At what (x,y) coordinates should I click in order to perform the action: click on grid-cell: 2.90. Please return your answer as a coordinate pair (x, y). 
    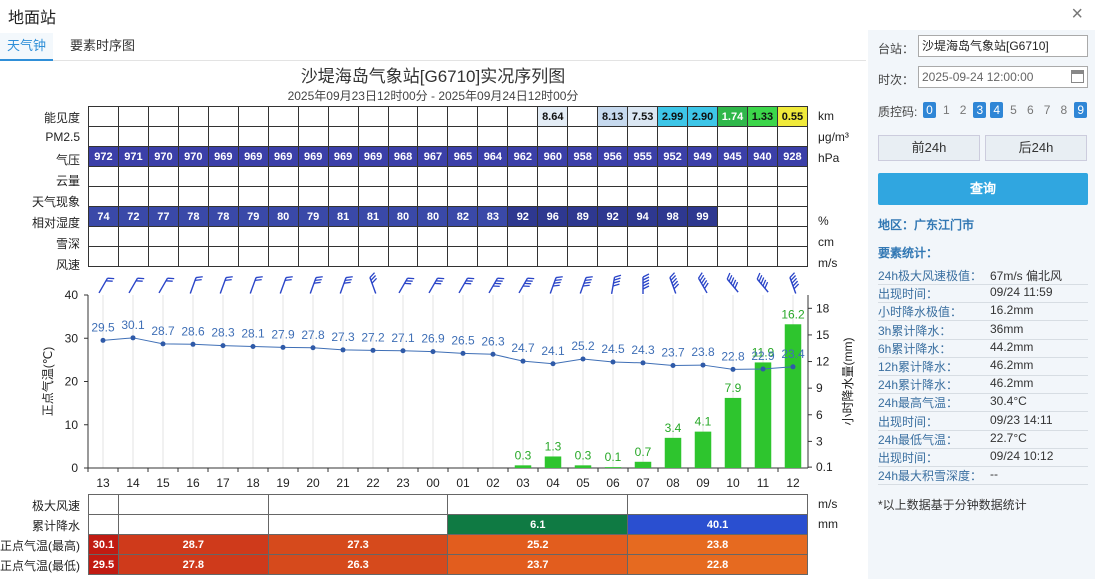
    Looking at the image, I should click on (703, 116).